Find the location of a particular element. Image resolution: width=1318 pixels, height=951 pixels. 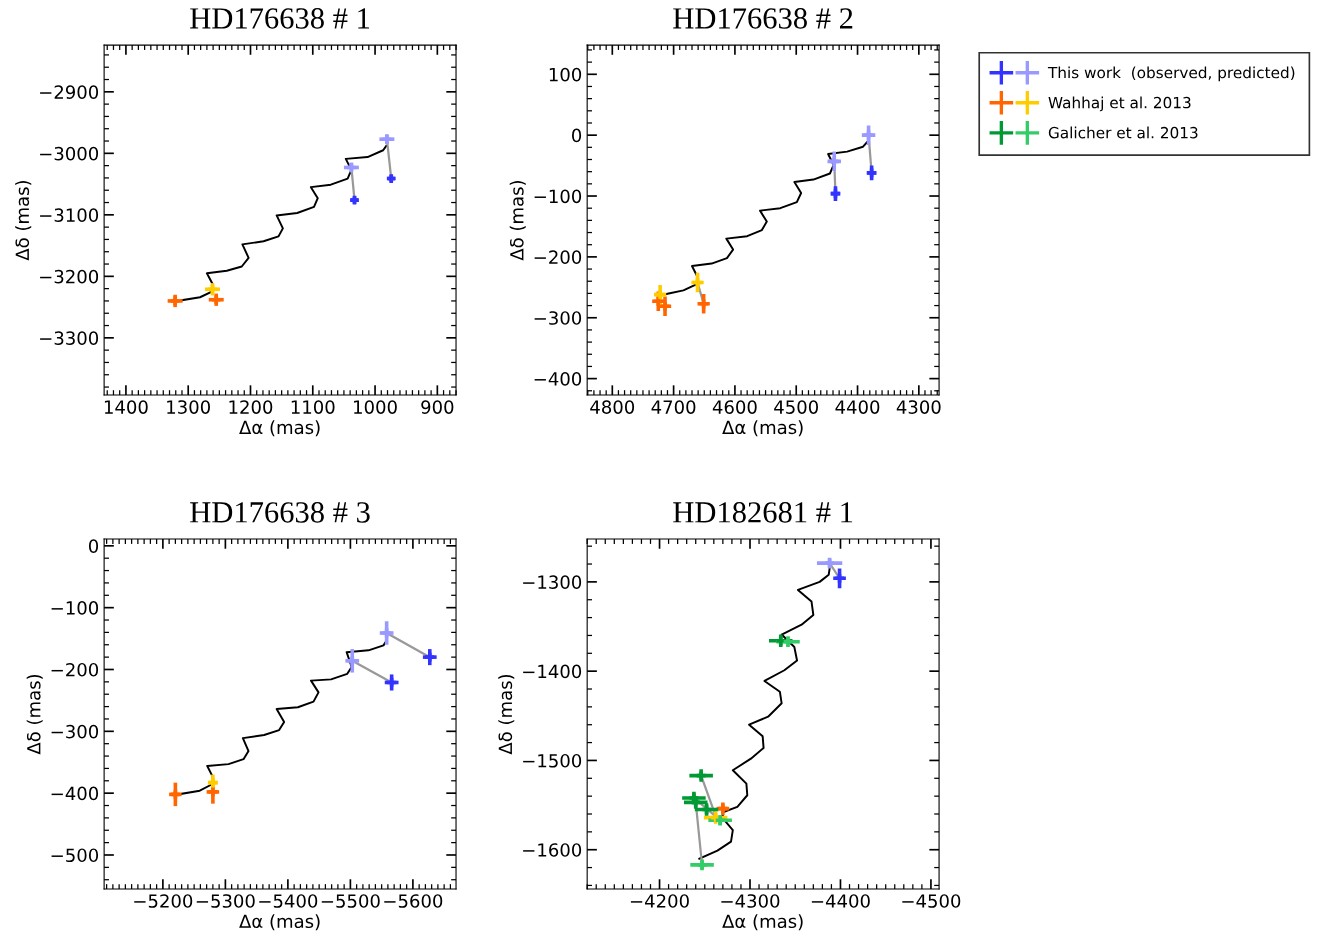

x-tick-label: −5400 is located at coordinates (288, 901).